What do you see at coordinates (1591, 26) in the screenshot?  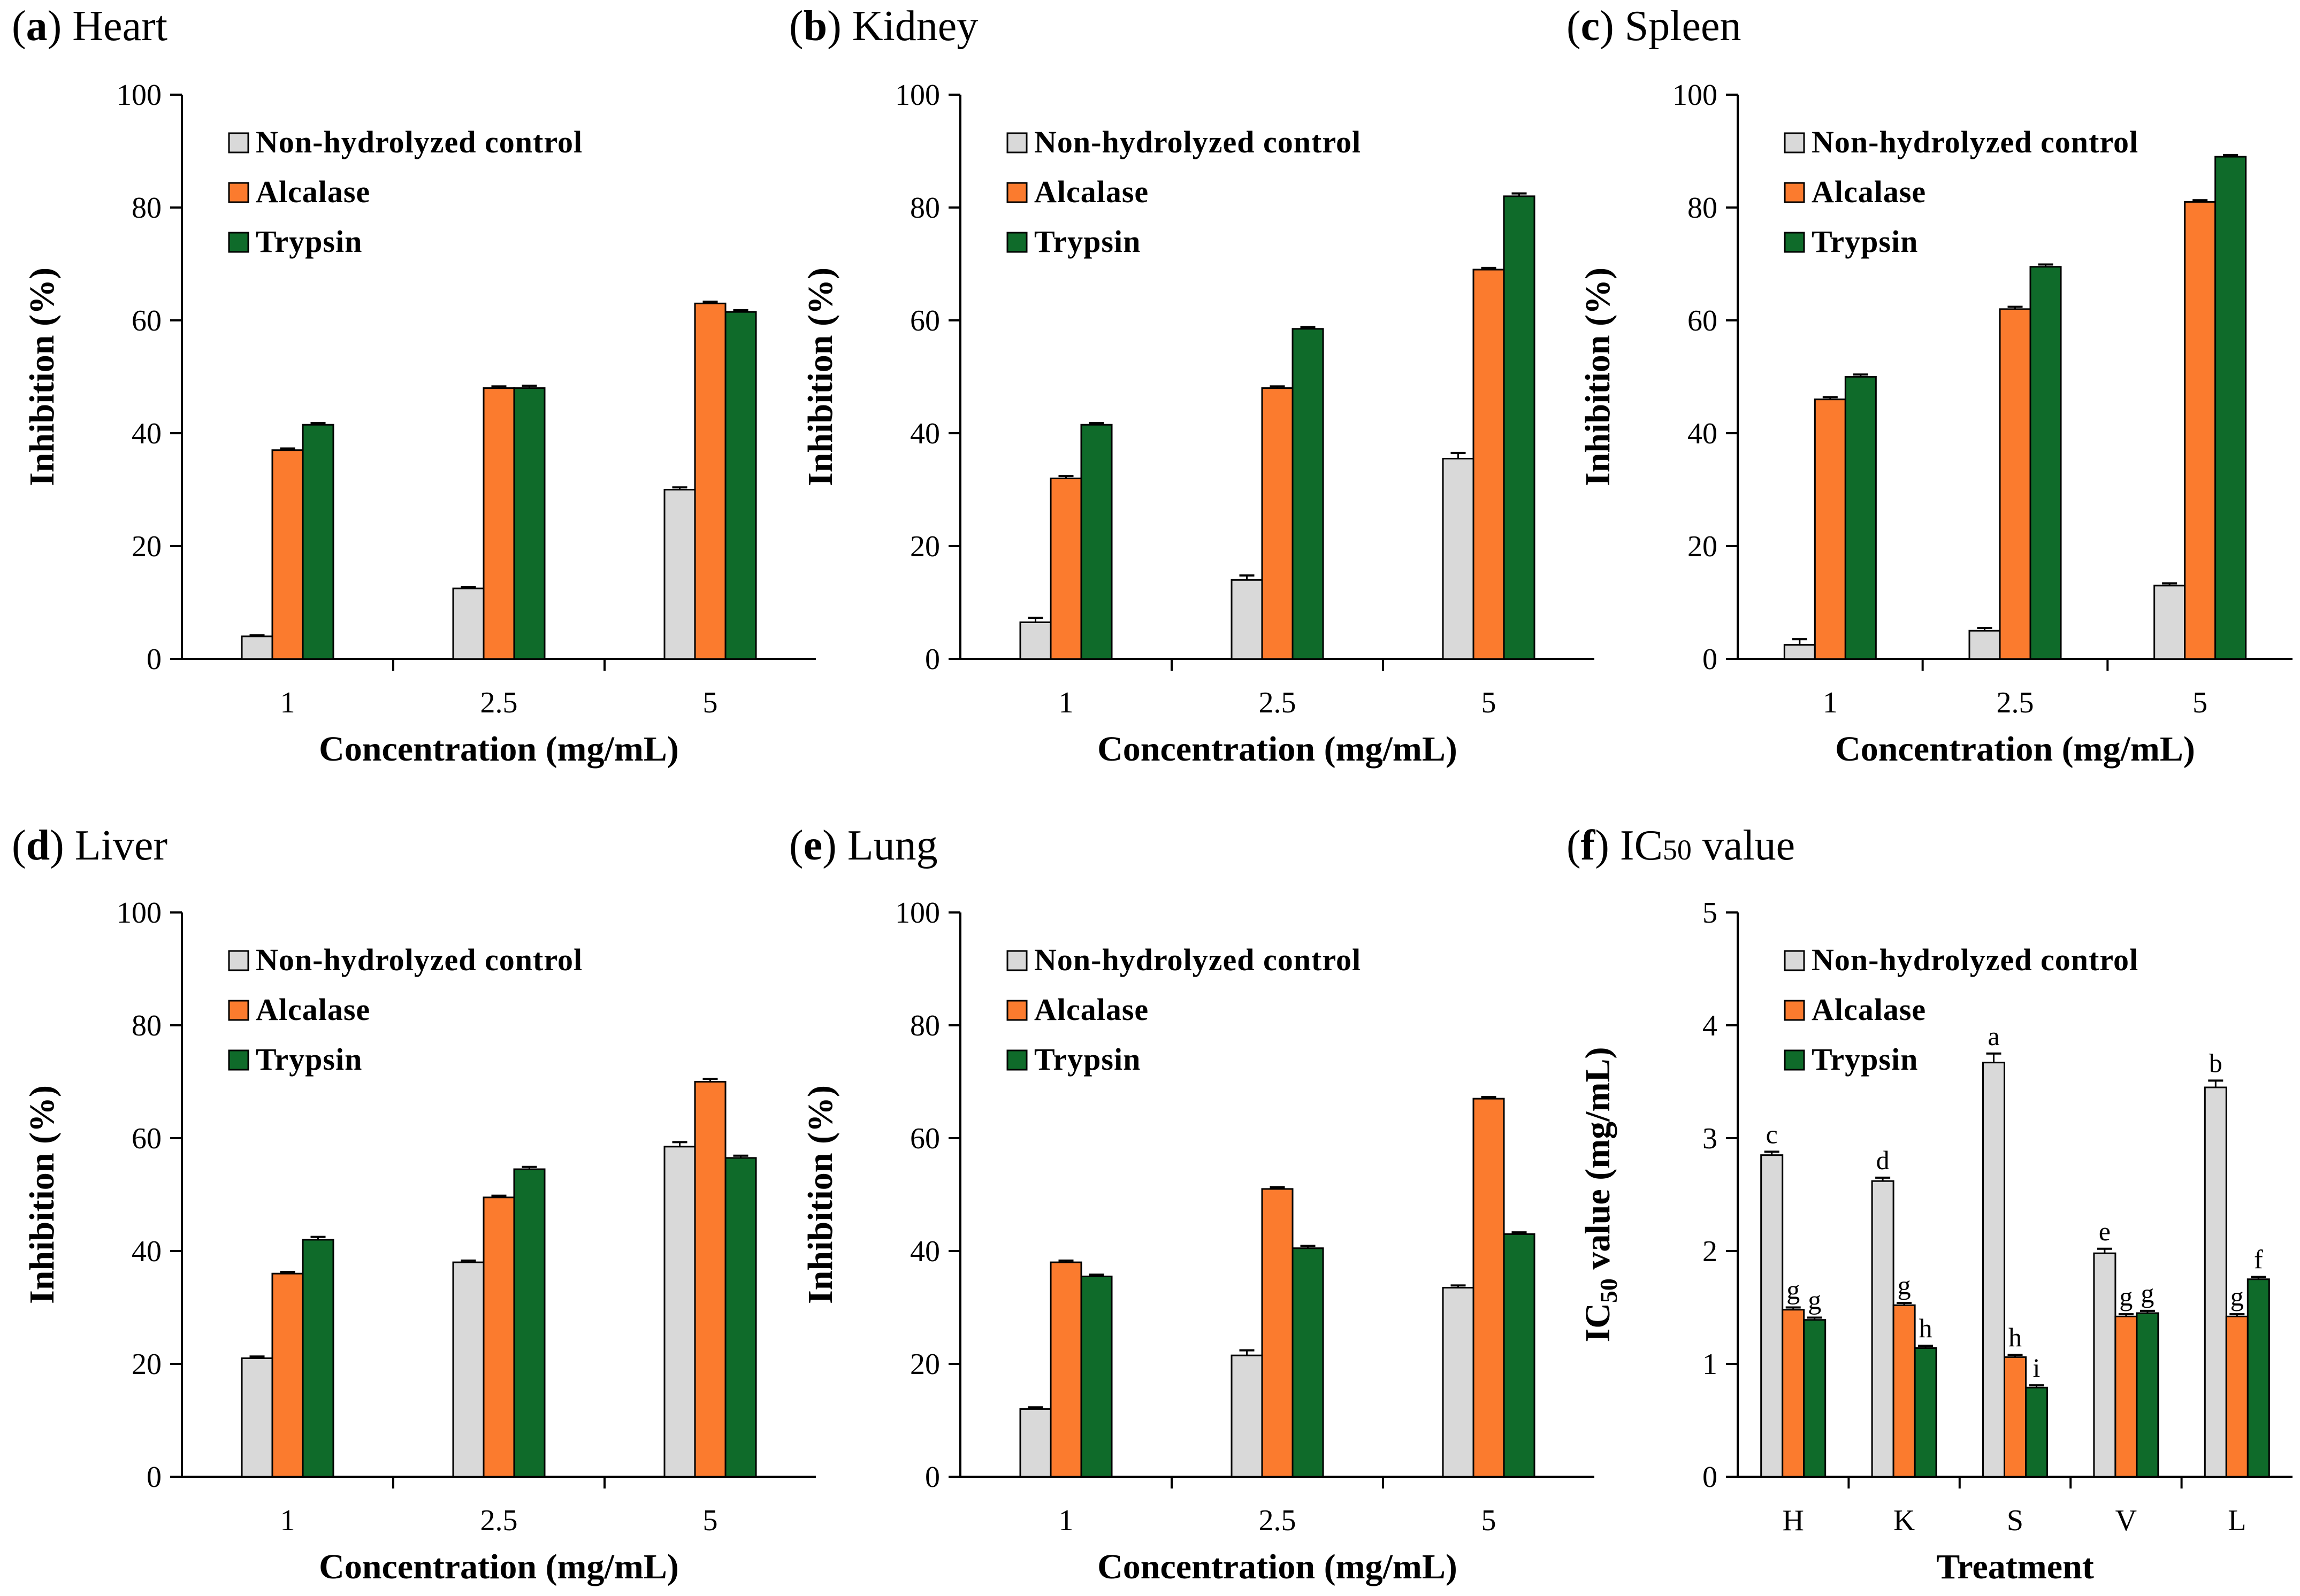 I see `panel-label: c` at bounding box center [1591, 26].